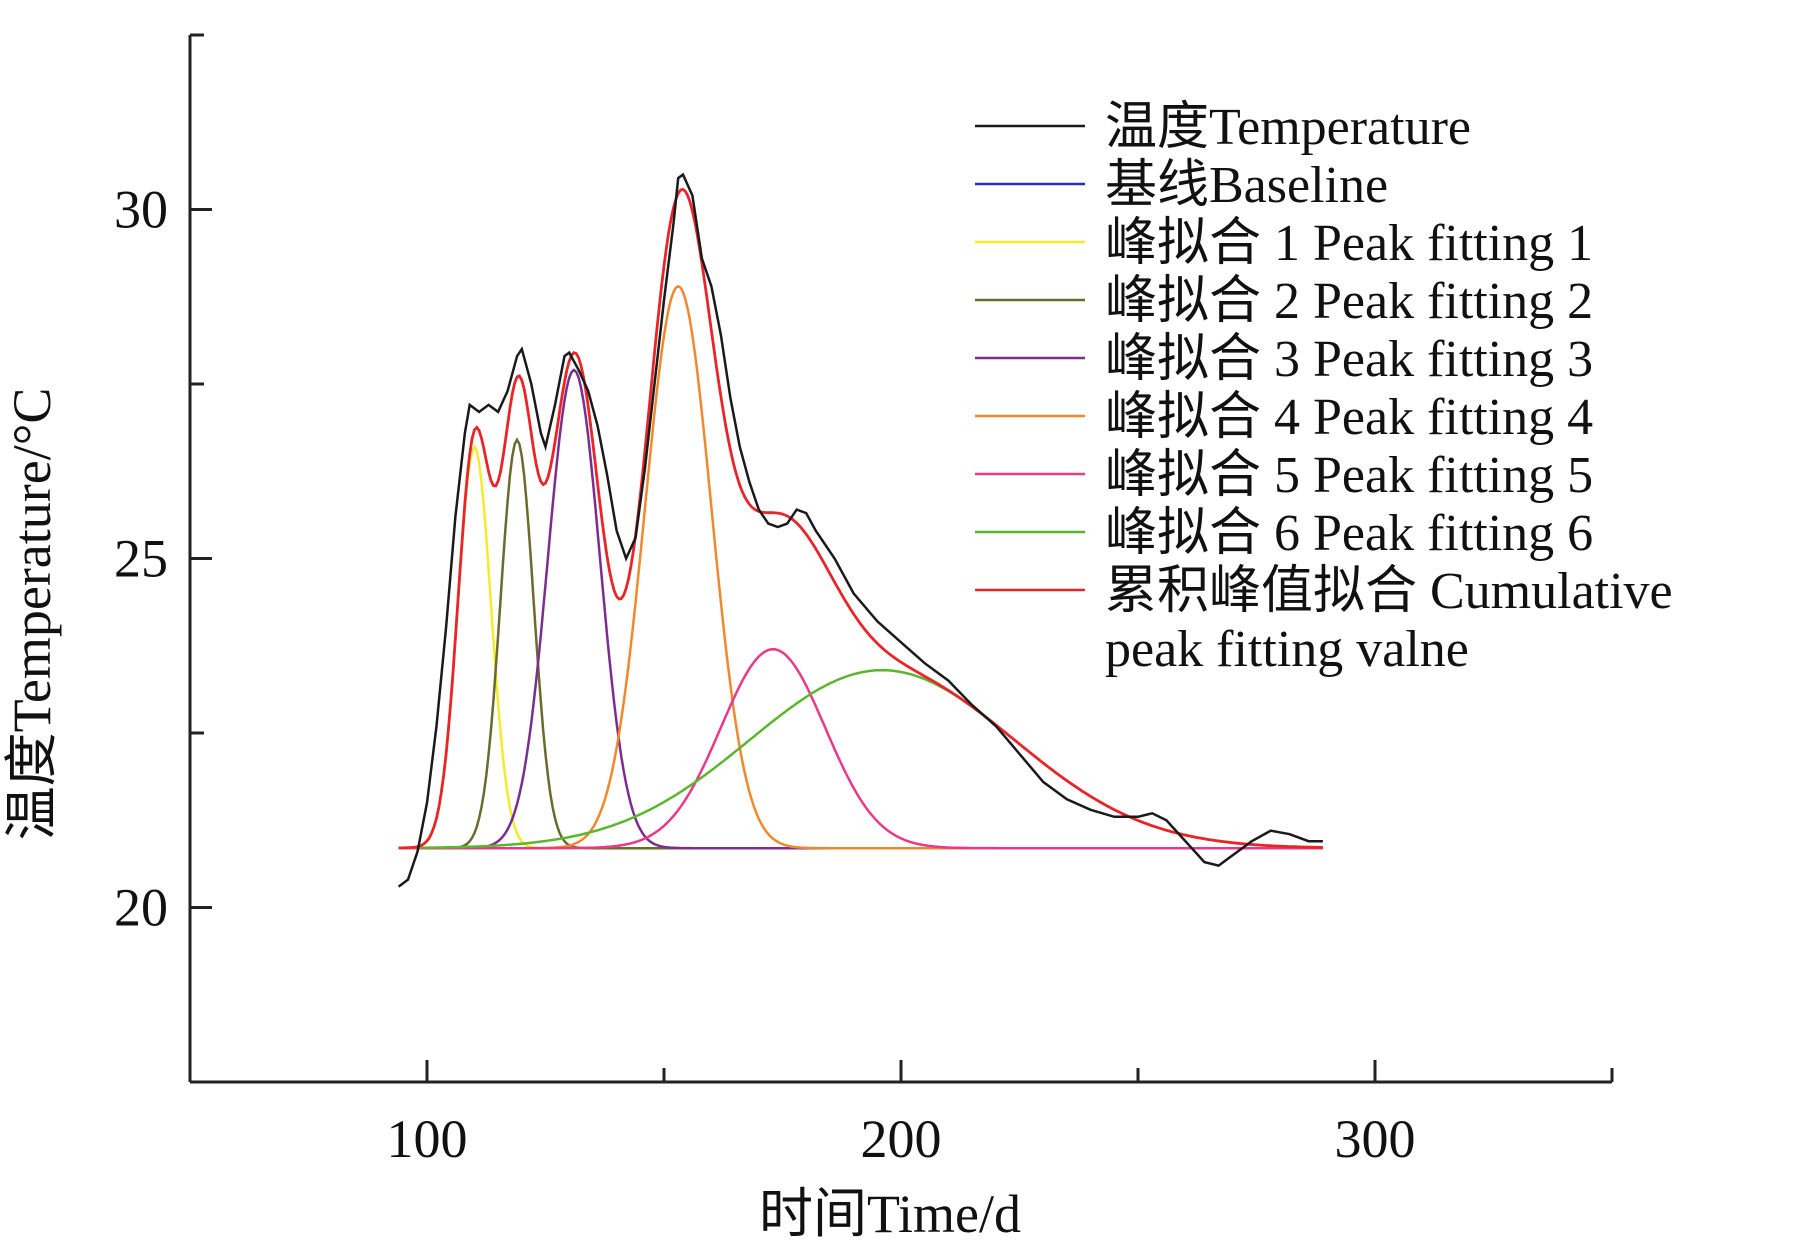  Describe the element at coordinates (1287, 649) in the screenshot. I see `legend-label-line2: peak fitting valne` at that location.